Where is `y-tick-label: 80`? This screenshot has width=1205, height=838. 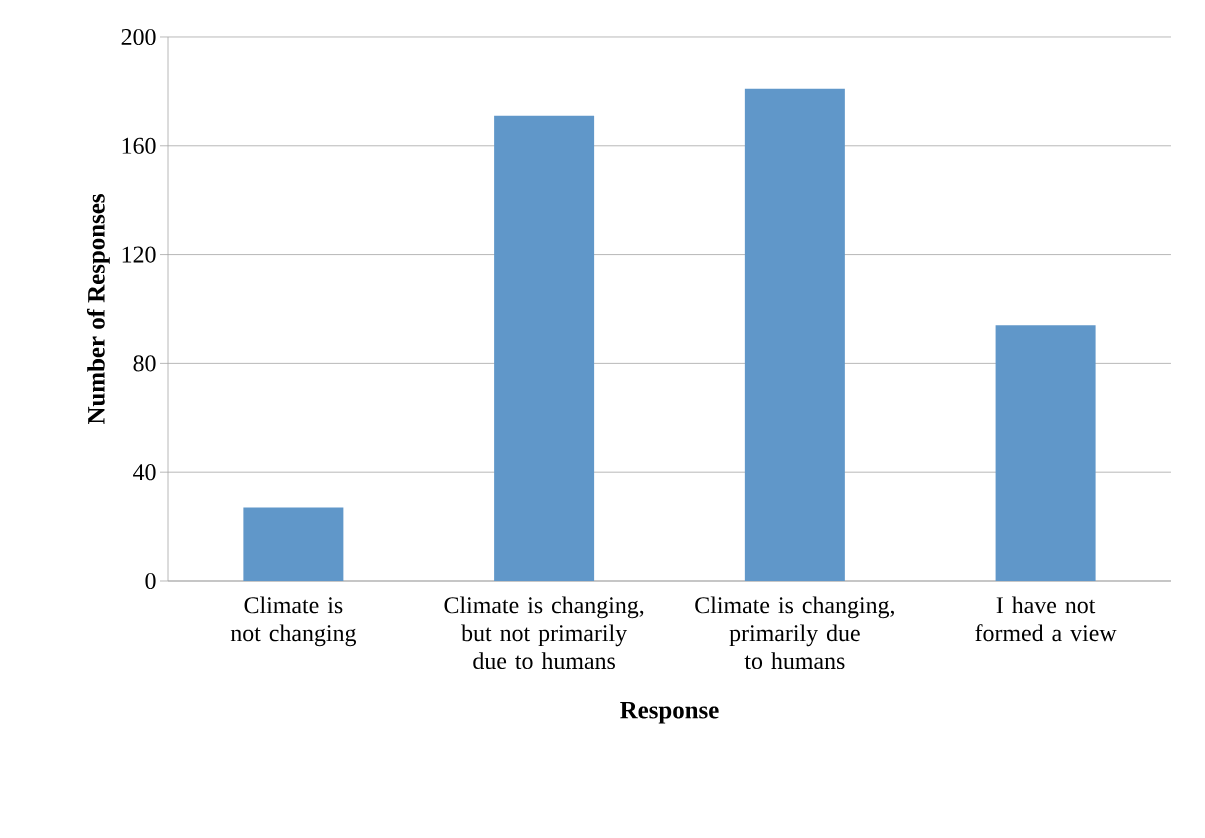 y-tick-label: 80 is located at coordinates (144, 363).